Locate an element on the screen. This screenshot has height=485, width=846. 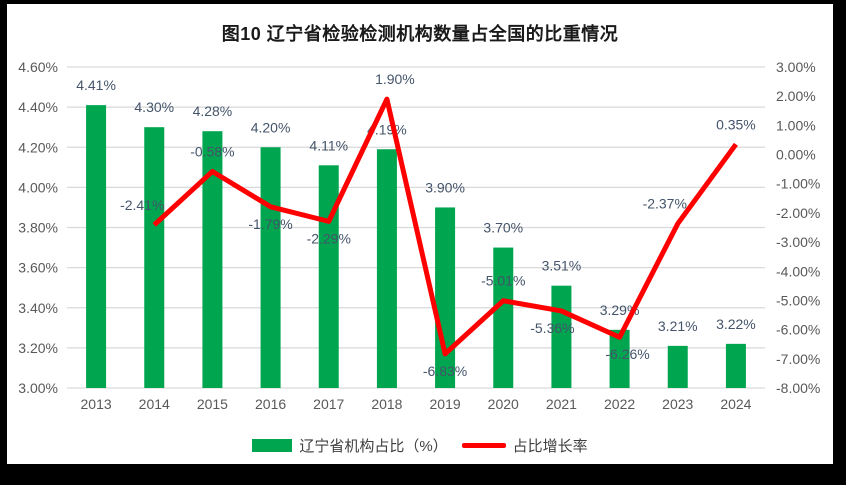
right-axis-tick-label: -8.00% is located at coordinates (798, 388).